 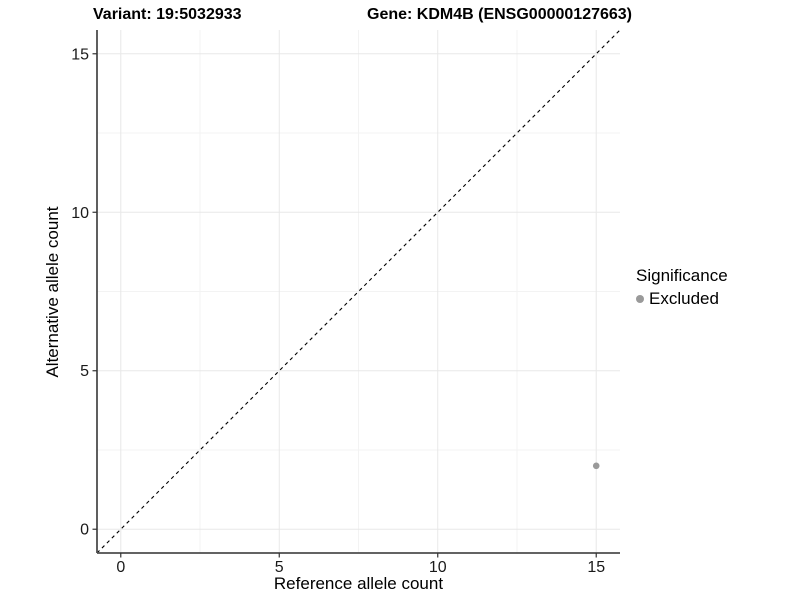 What do you see at coordinates (167, 14) in the screenshot?
I see `plot-title-variant: Variant: 19:5032933` at bounding box center [167, 14].